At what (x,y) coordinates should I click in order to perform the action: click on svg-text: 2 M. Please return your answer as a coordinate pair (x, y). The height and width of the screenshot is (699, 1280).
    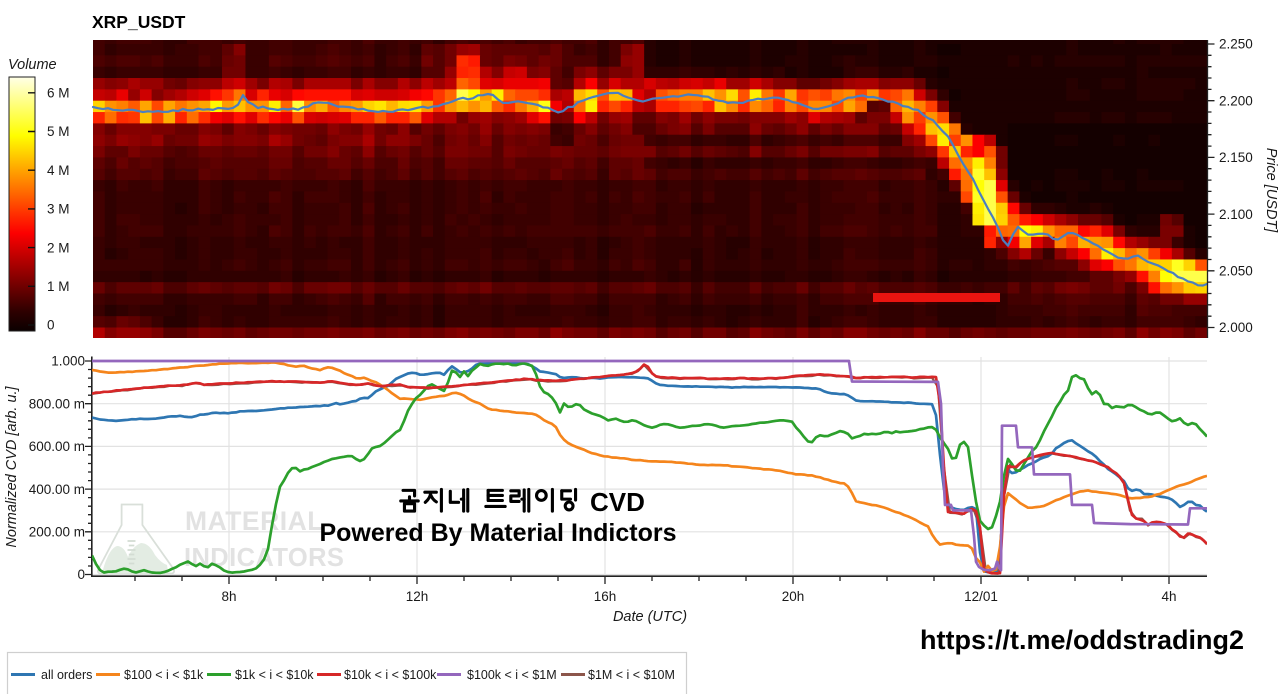
    Looking at the image, I should click on (58, 247).